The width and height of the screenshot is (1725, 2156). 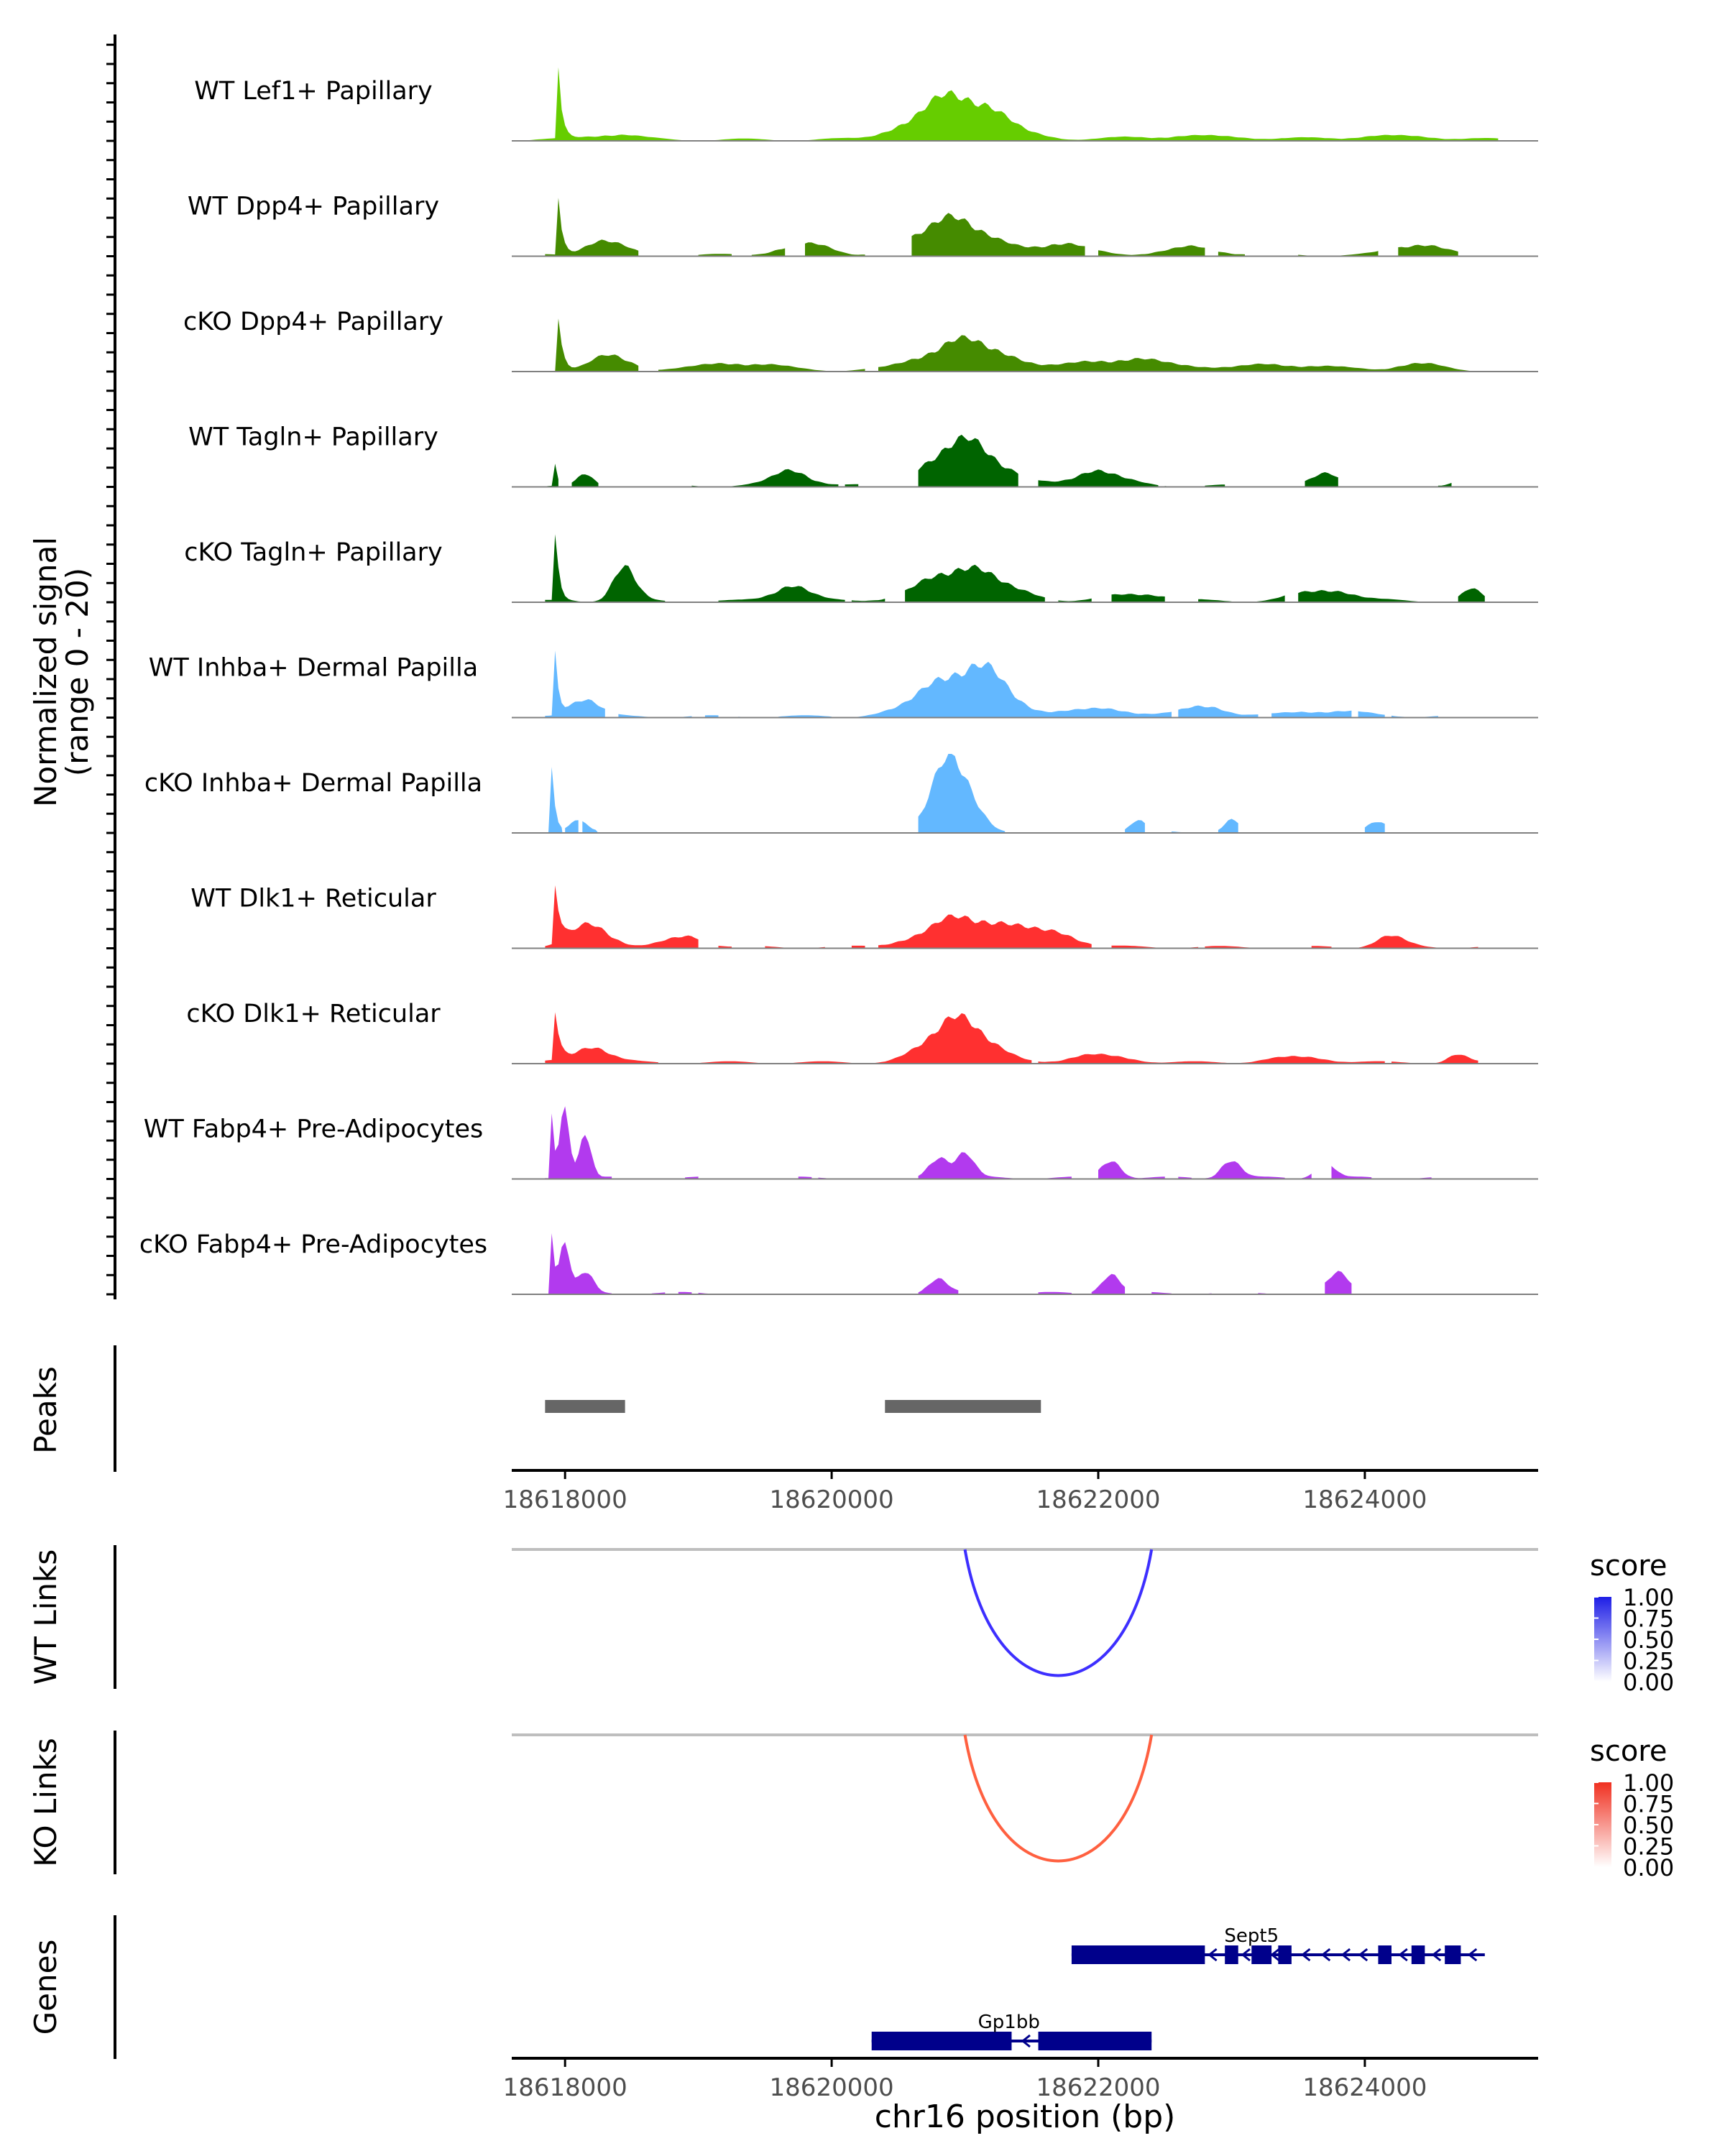 What do you see at coordinates (861, 568) in the screenshot?
I see `coverage-track-cko-tagln-papillary: cKO Tagln+ Papillary` at bounding box center [861, 568].